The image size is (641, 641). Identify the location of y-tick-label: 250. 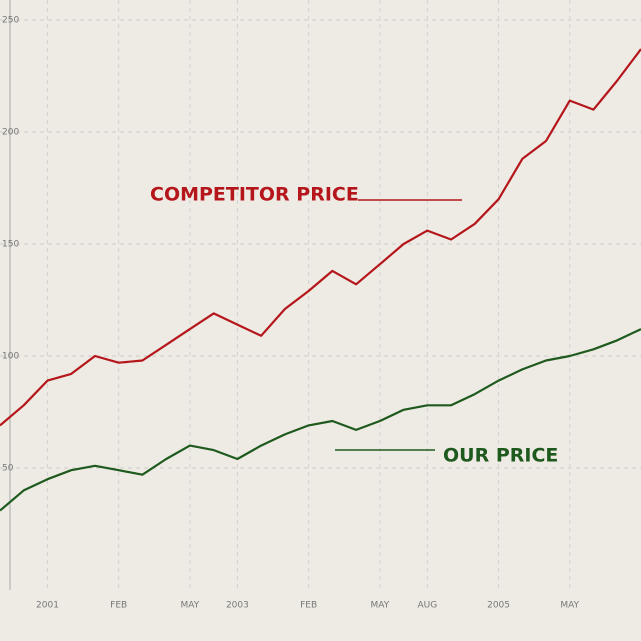
(10, 21).